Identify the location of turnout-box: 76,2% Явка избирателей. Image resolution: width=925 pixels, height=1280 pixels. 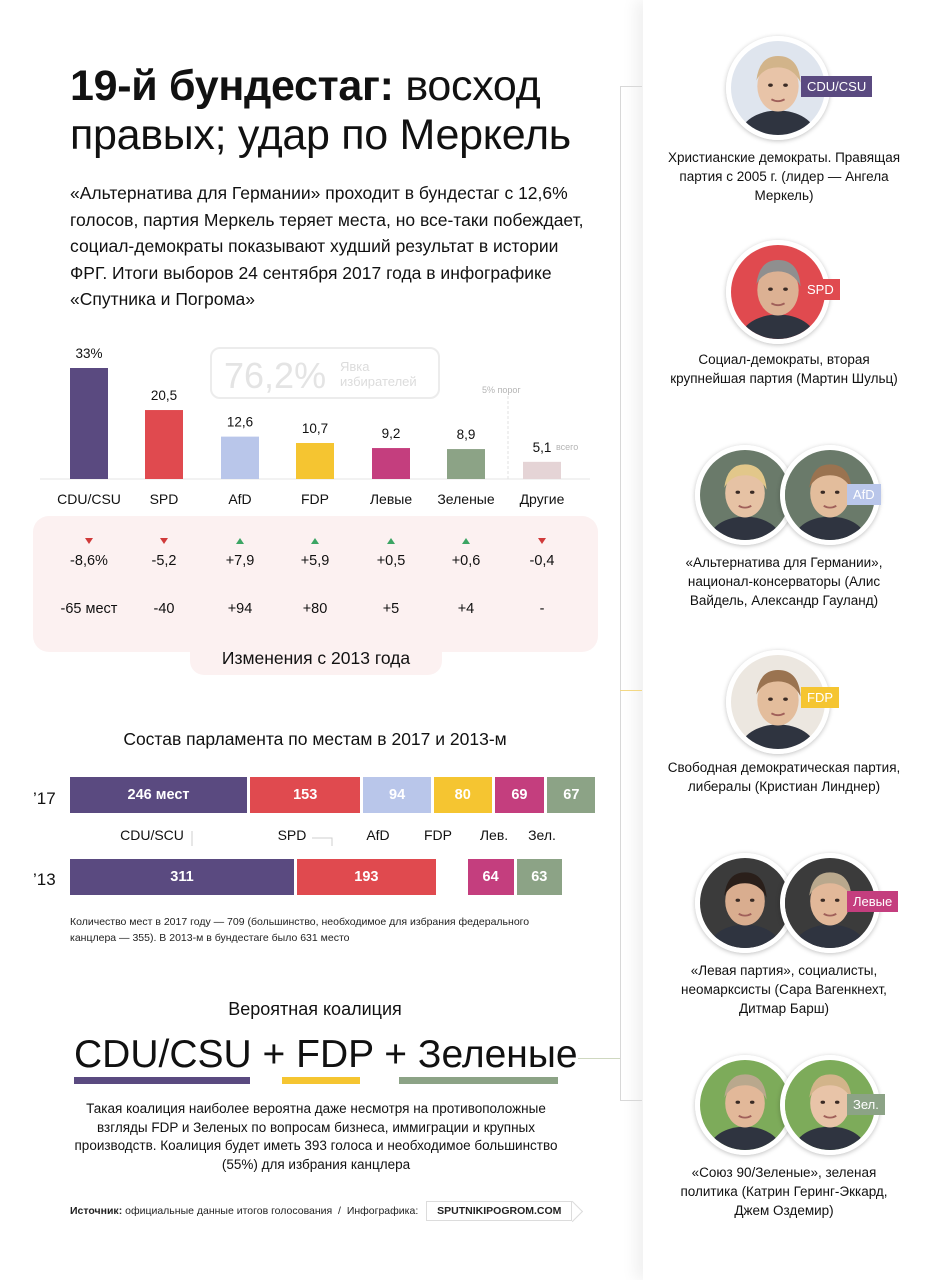
(325, 373).